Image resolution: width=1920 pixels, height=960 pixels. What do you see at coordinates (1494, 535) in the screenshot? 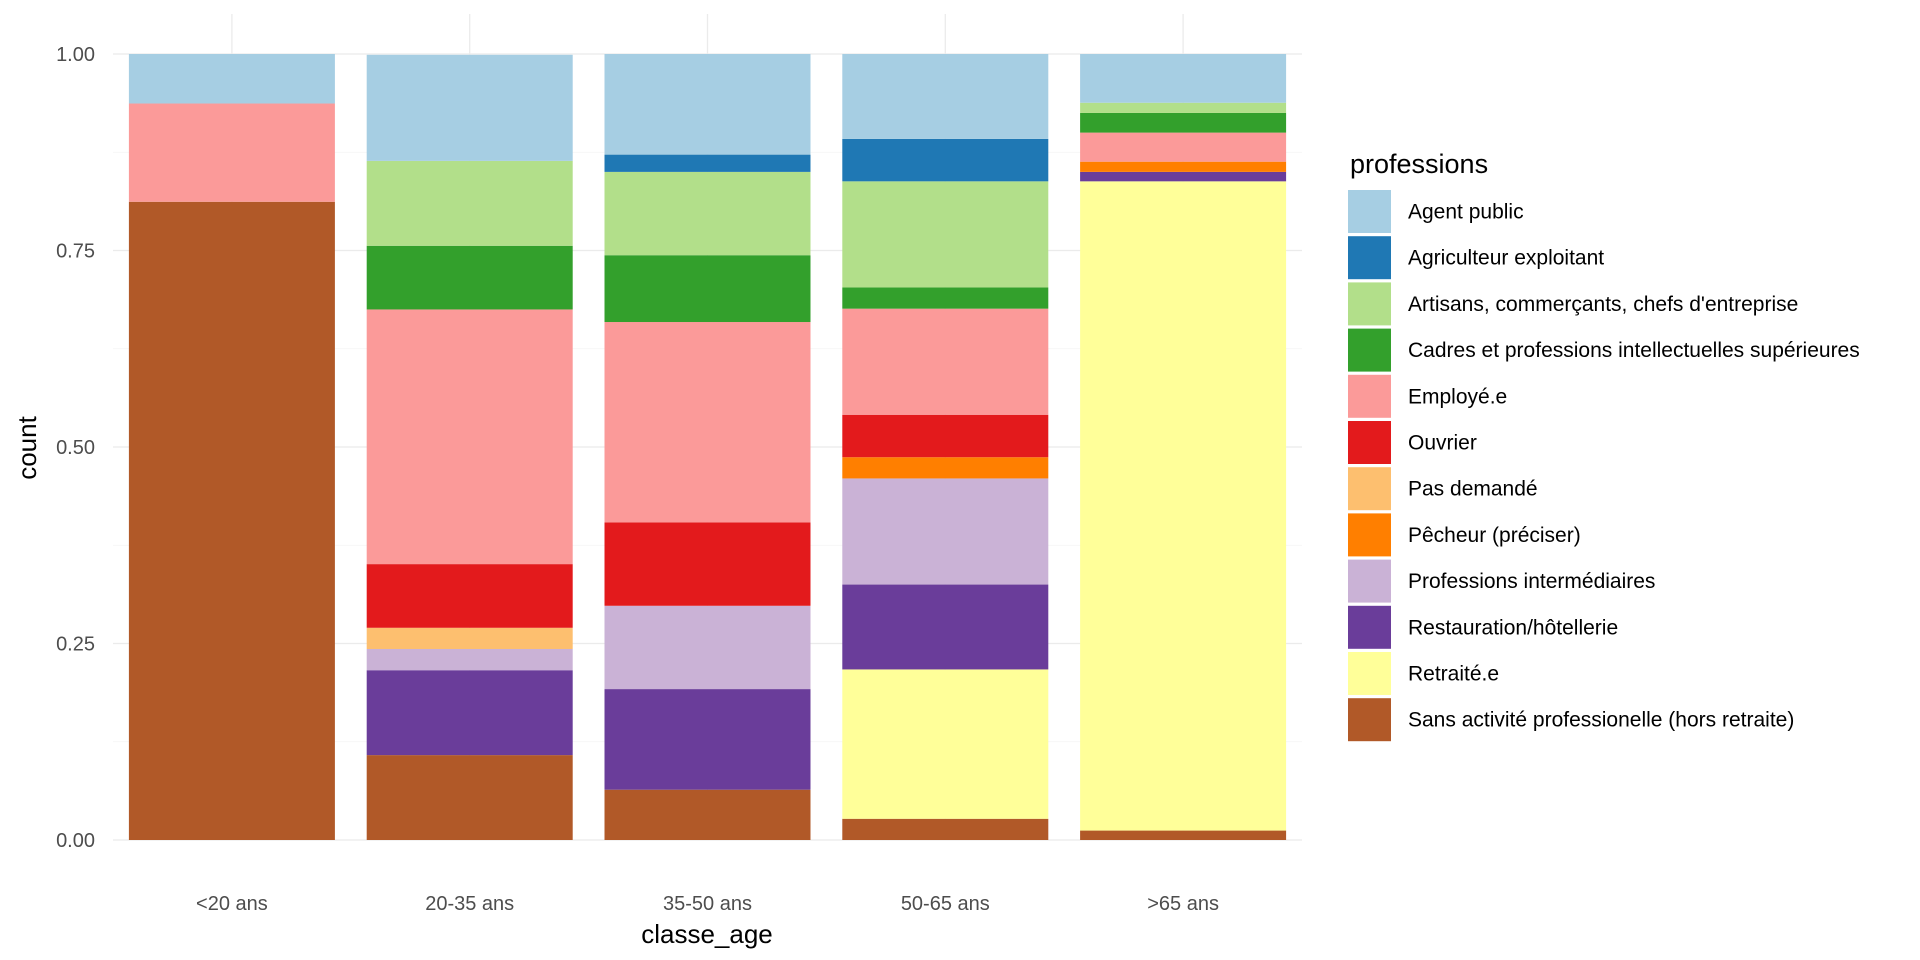
I see `legend-label: Pêcheur (préciser)` at bounding box center [1494, 535].